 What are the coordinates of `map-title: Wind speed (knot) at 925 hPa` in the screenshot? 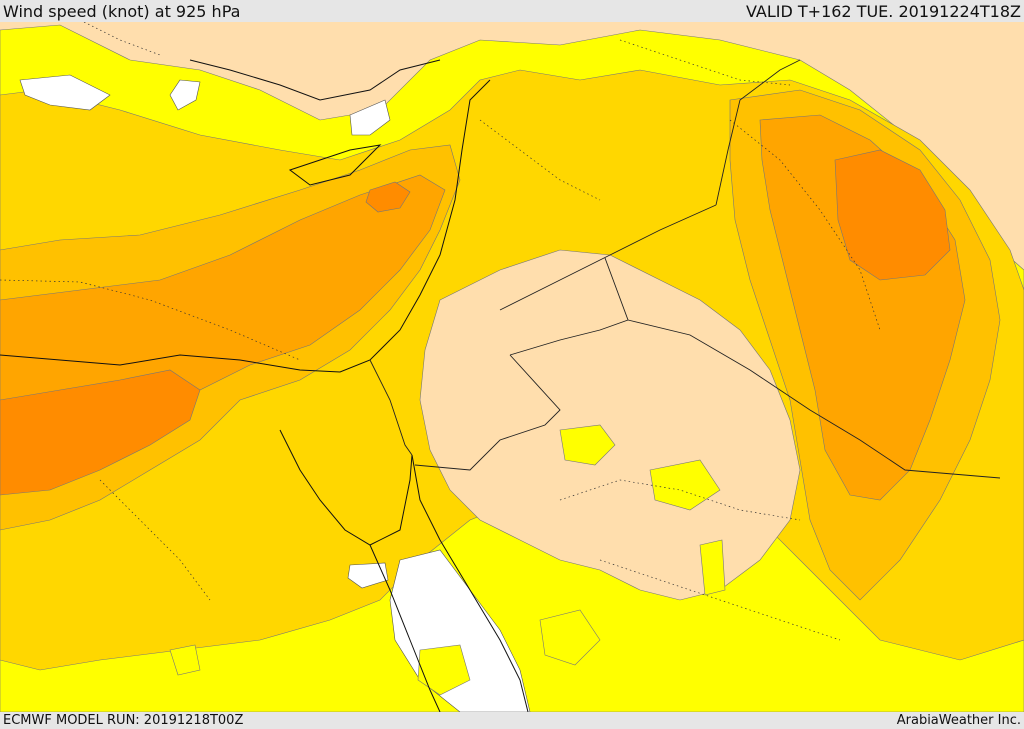 It's located at (122, 11).